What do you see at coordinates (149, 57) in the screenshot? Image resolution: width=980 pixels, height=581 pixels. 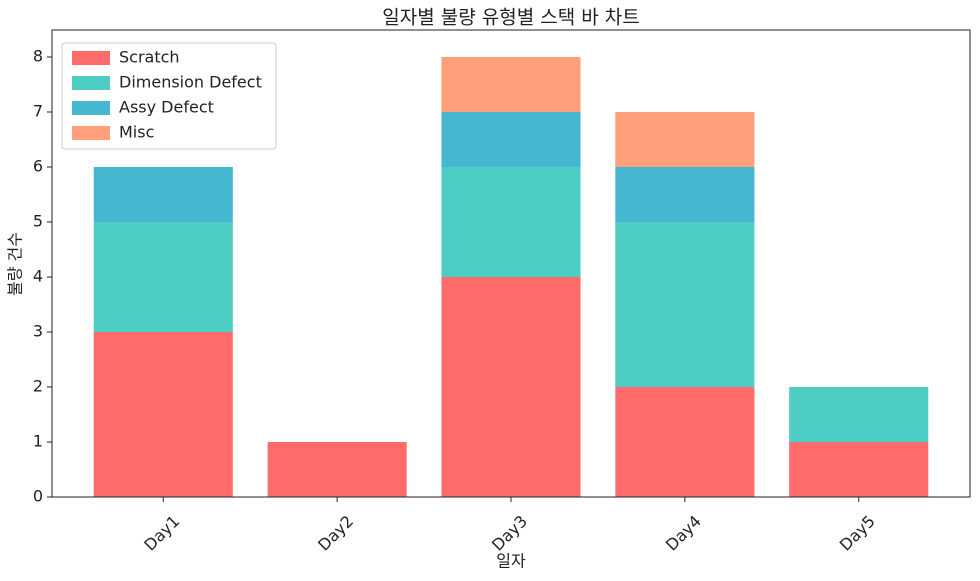 I see `legend-label: Scratch` at bounding box center [149, 57].